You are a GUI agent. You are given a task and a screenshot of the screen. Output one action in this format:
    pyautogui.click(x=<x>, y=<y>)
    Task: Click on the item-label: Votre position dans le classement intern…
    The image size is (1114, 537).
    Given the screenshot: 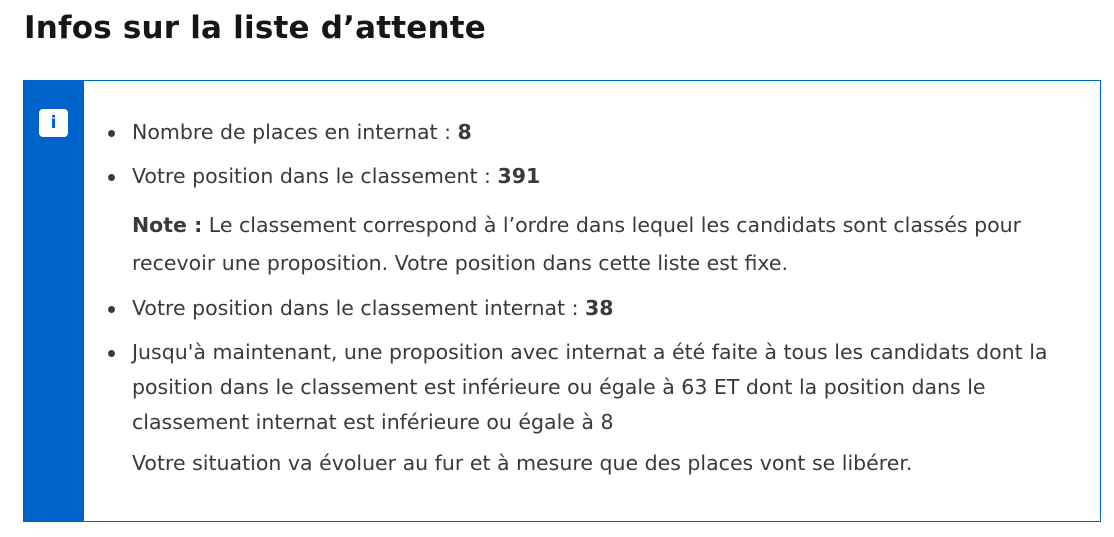 What is the action you would take?
    pyautogui.click(x=358, y=308)
    